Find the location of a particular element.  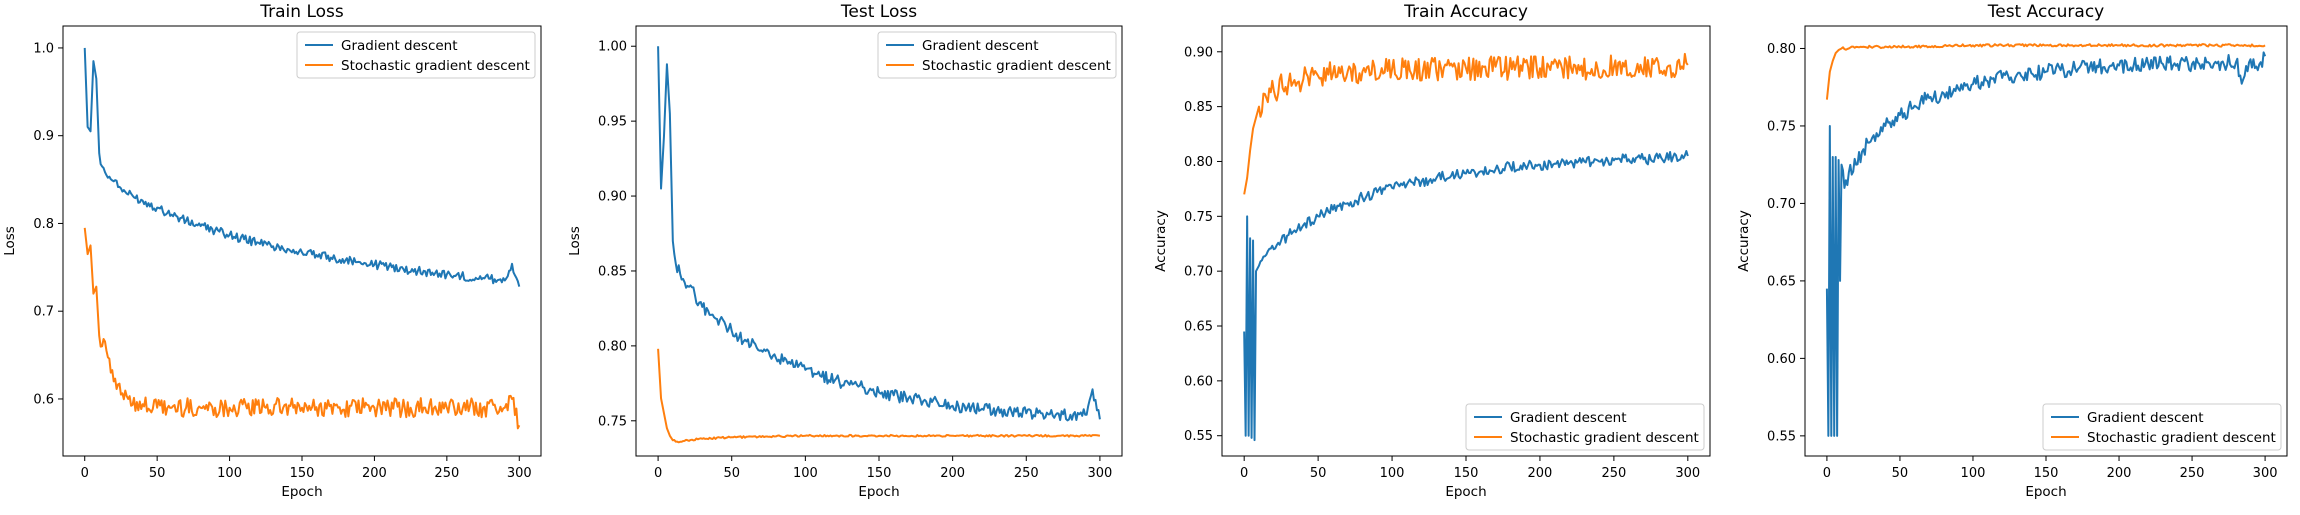

y-tick-label: 1.0 is located at coordinates (43, 48).